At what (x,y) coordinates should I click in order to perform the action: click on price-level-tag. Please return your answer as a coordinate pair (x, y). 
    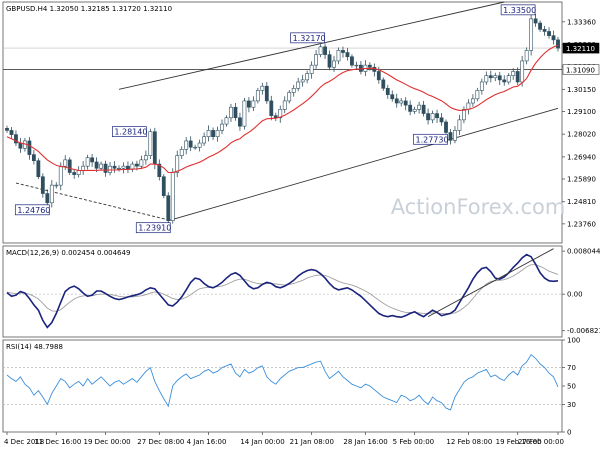
    Looking at the image, I should click on (581, 69).